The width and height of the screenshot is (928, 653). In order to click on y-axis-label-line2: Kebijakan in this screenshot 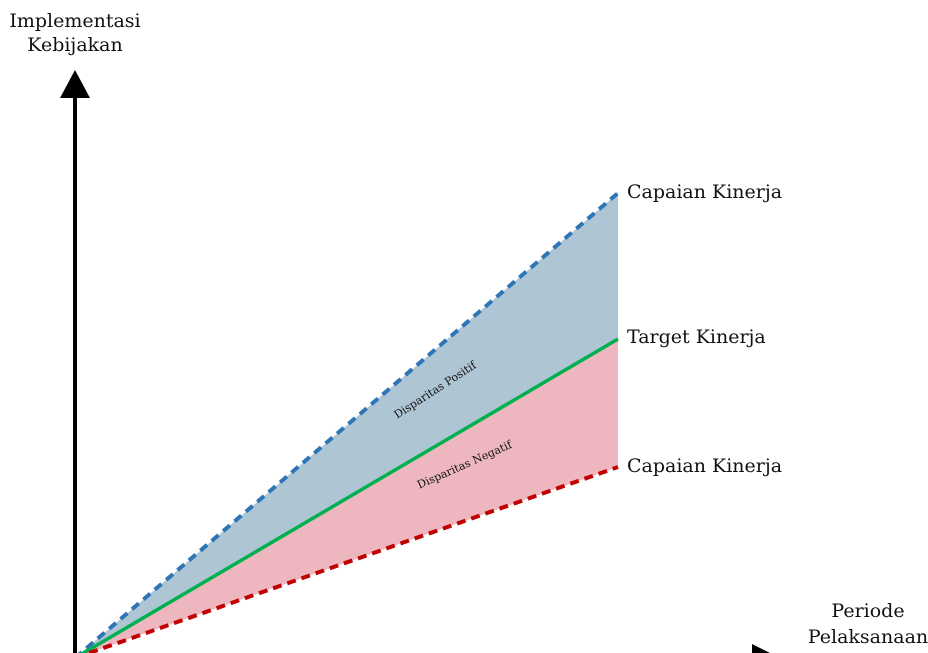, I will do `click(74, 45)`.